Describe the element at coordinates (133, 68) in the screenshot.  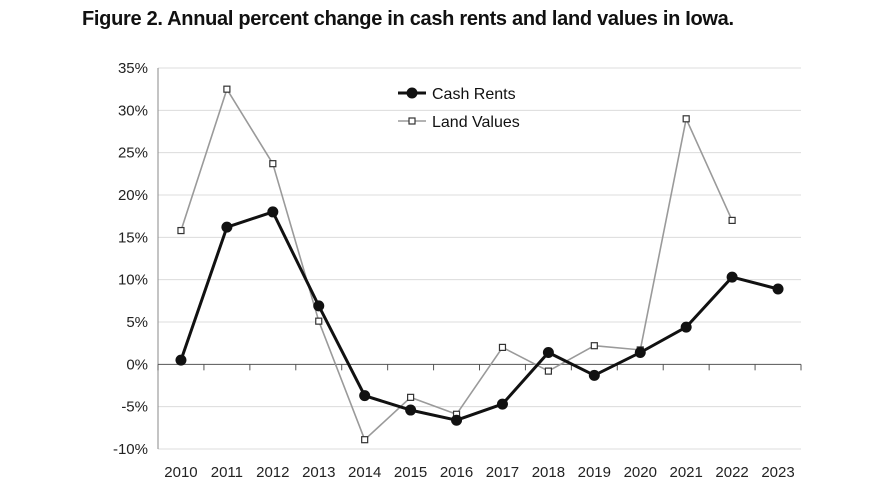
I see `y-tick-label: 35%` at that location.